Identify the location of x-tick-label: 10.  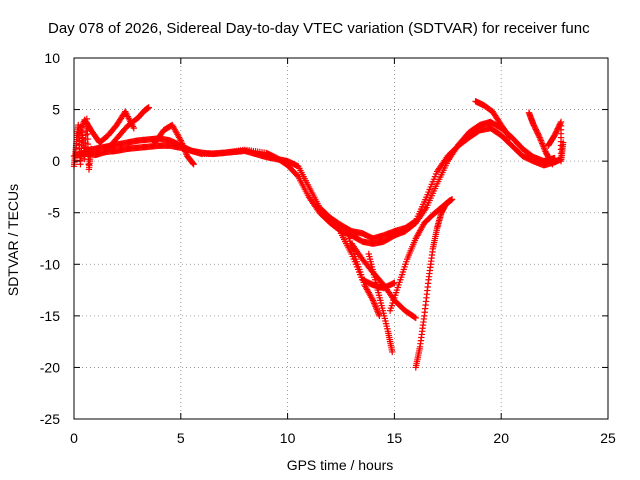
(288, 438).